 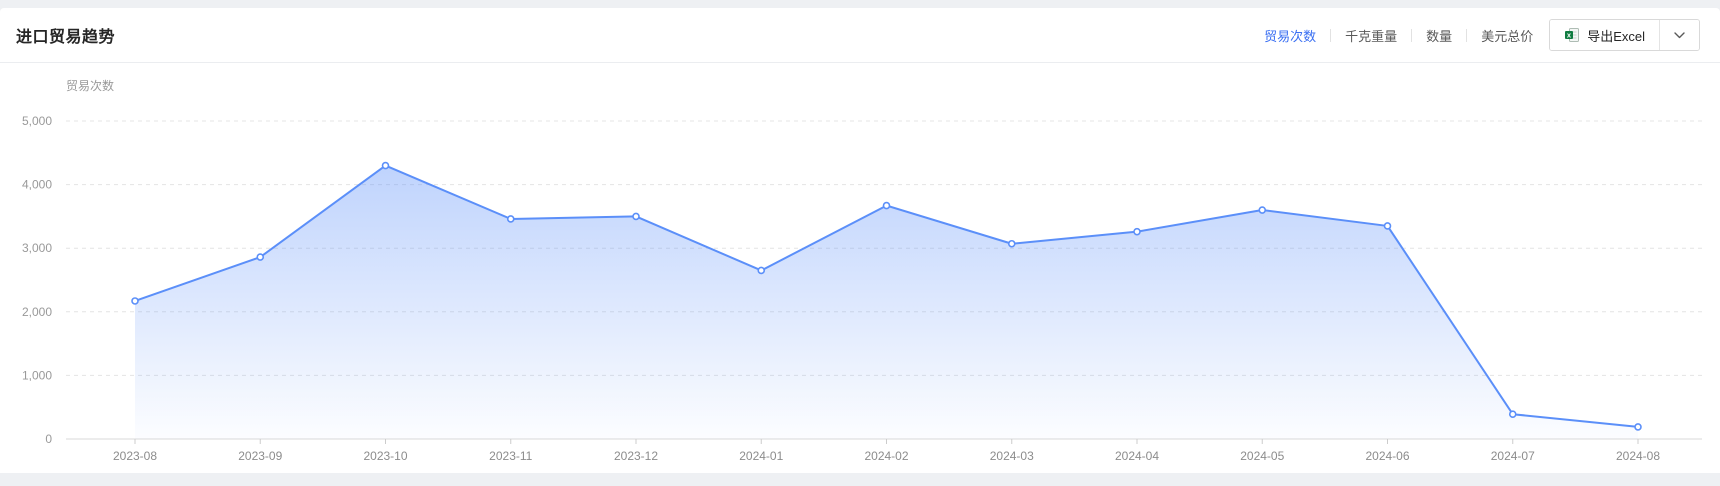 What do you see at coordinates (37, 248) in the screenshot?
I see `svg-text: 3,000` at bounding box center [37, 248].